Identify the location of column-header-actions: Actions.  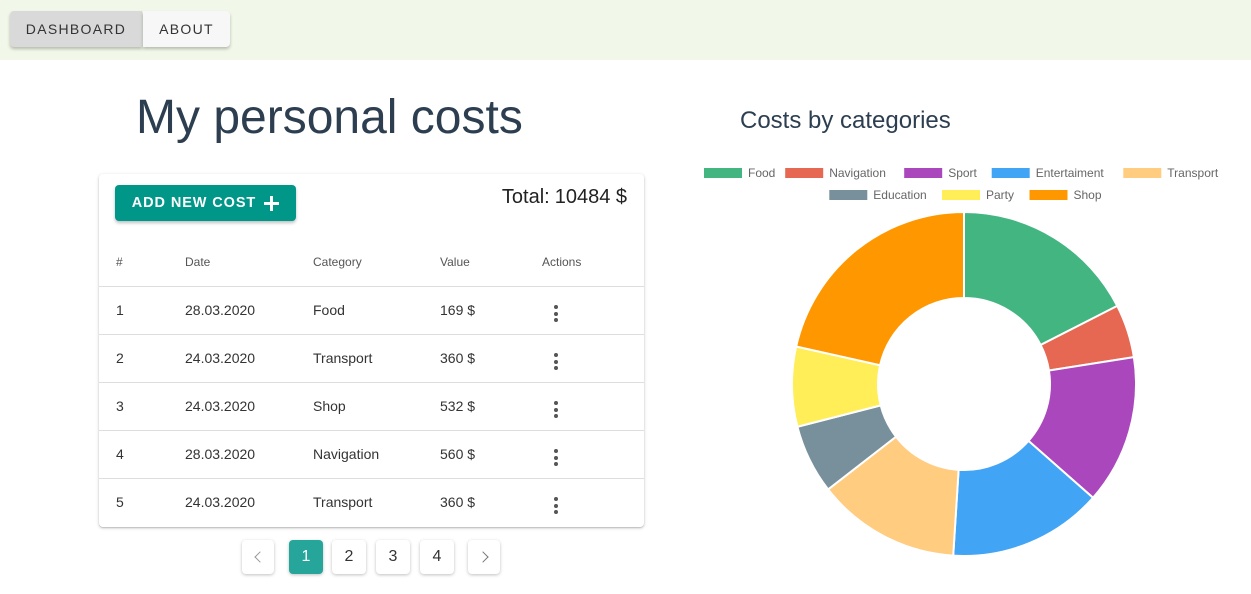
(593, 262).